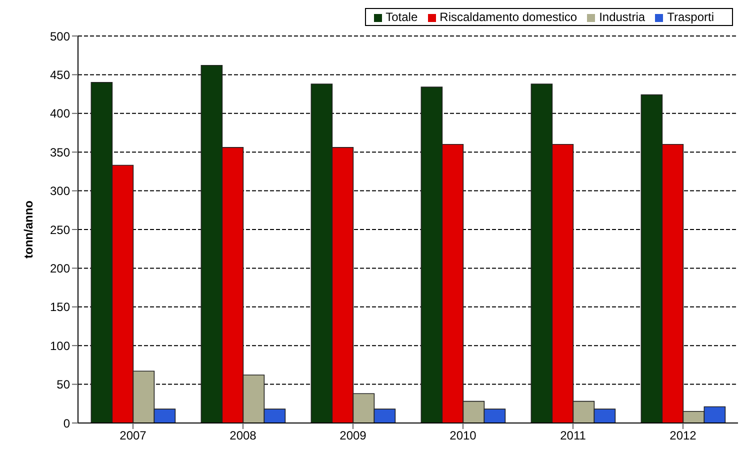 This screenshot has height=467, width=751. Describe the element at coordinates (28, 229) in the screenshot. I see `y-axis-title: tonn/anno` at that location.